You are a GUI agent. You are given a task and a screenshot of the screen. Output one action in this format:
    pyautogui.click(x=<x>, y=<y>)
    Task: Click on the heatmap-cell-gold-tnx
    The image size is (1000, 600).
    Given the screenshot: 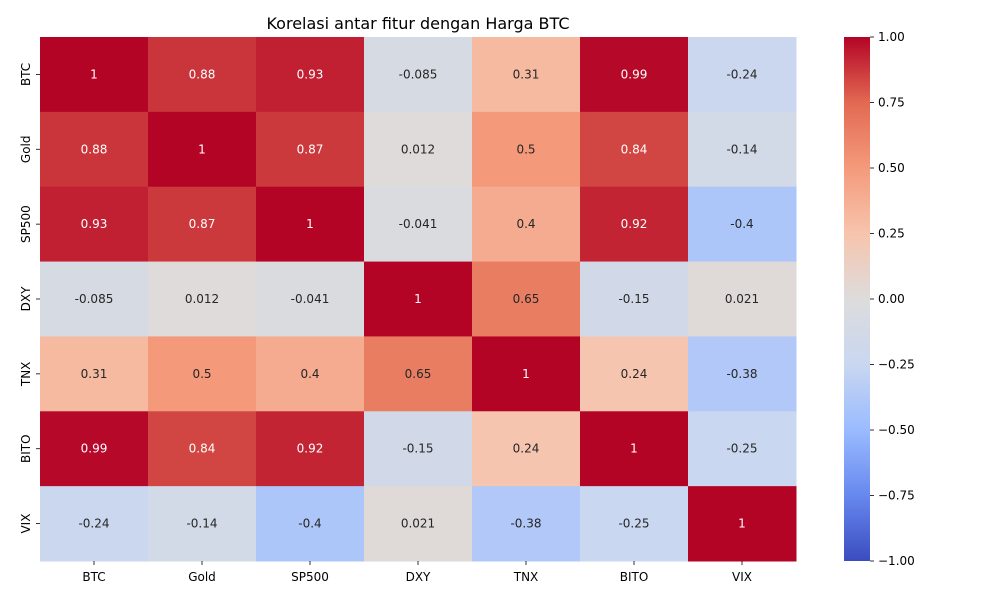 What is the action you would take?
    pyautogui.click(x=526, y=149)
    